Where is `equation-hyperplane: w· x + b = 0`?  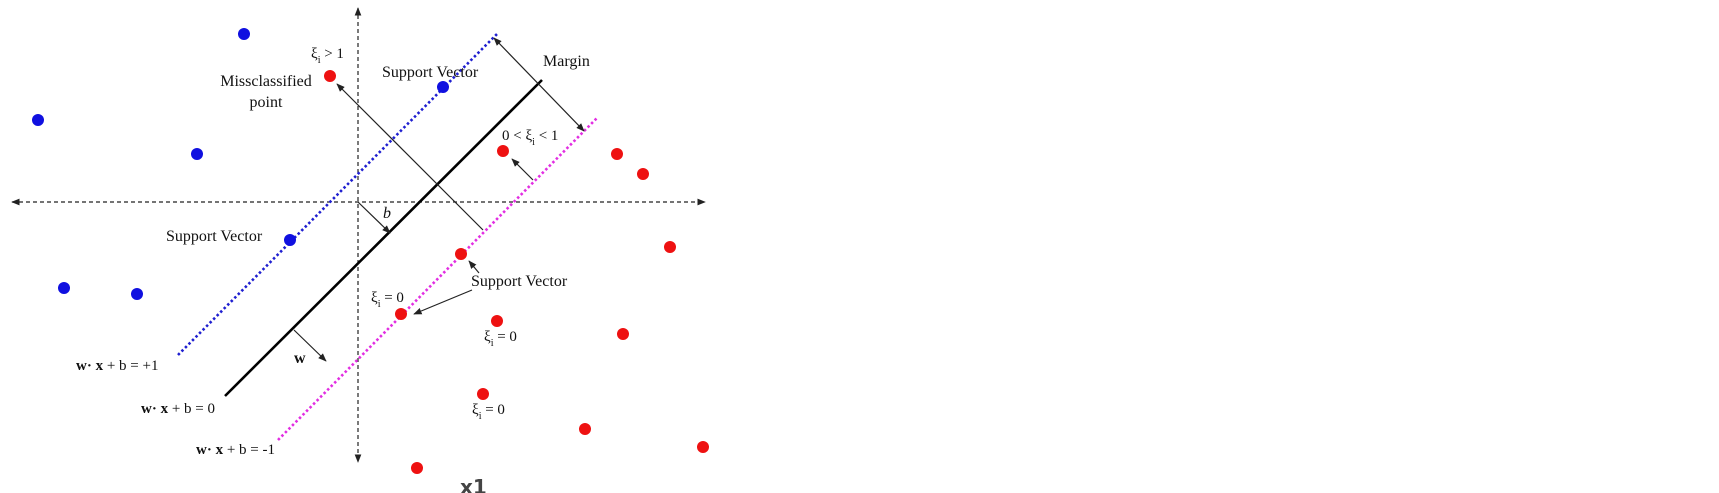 equation-hyperplane: w· x + b = 0 is located at coordinates (178, 409).